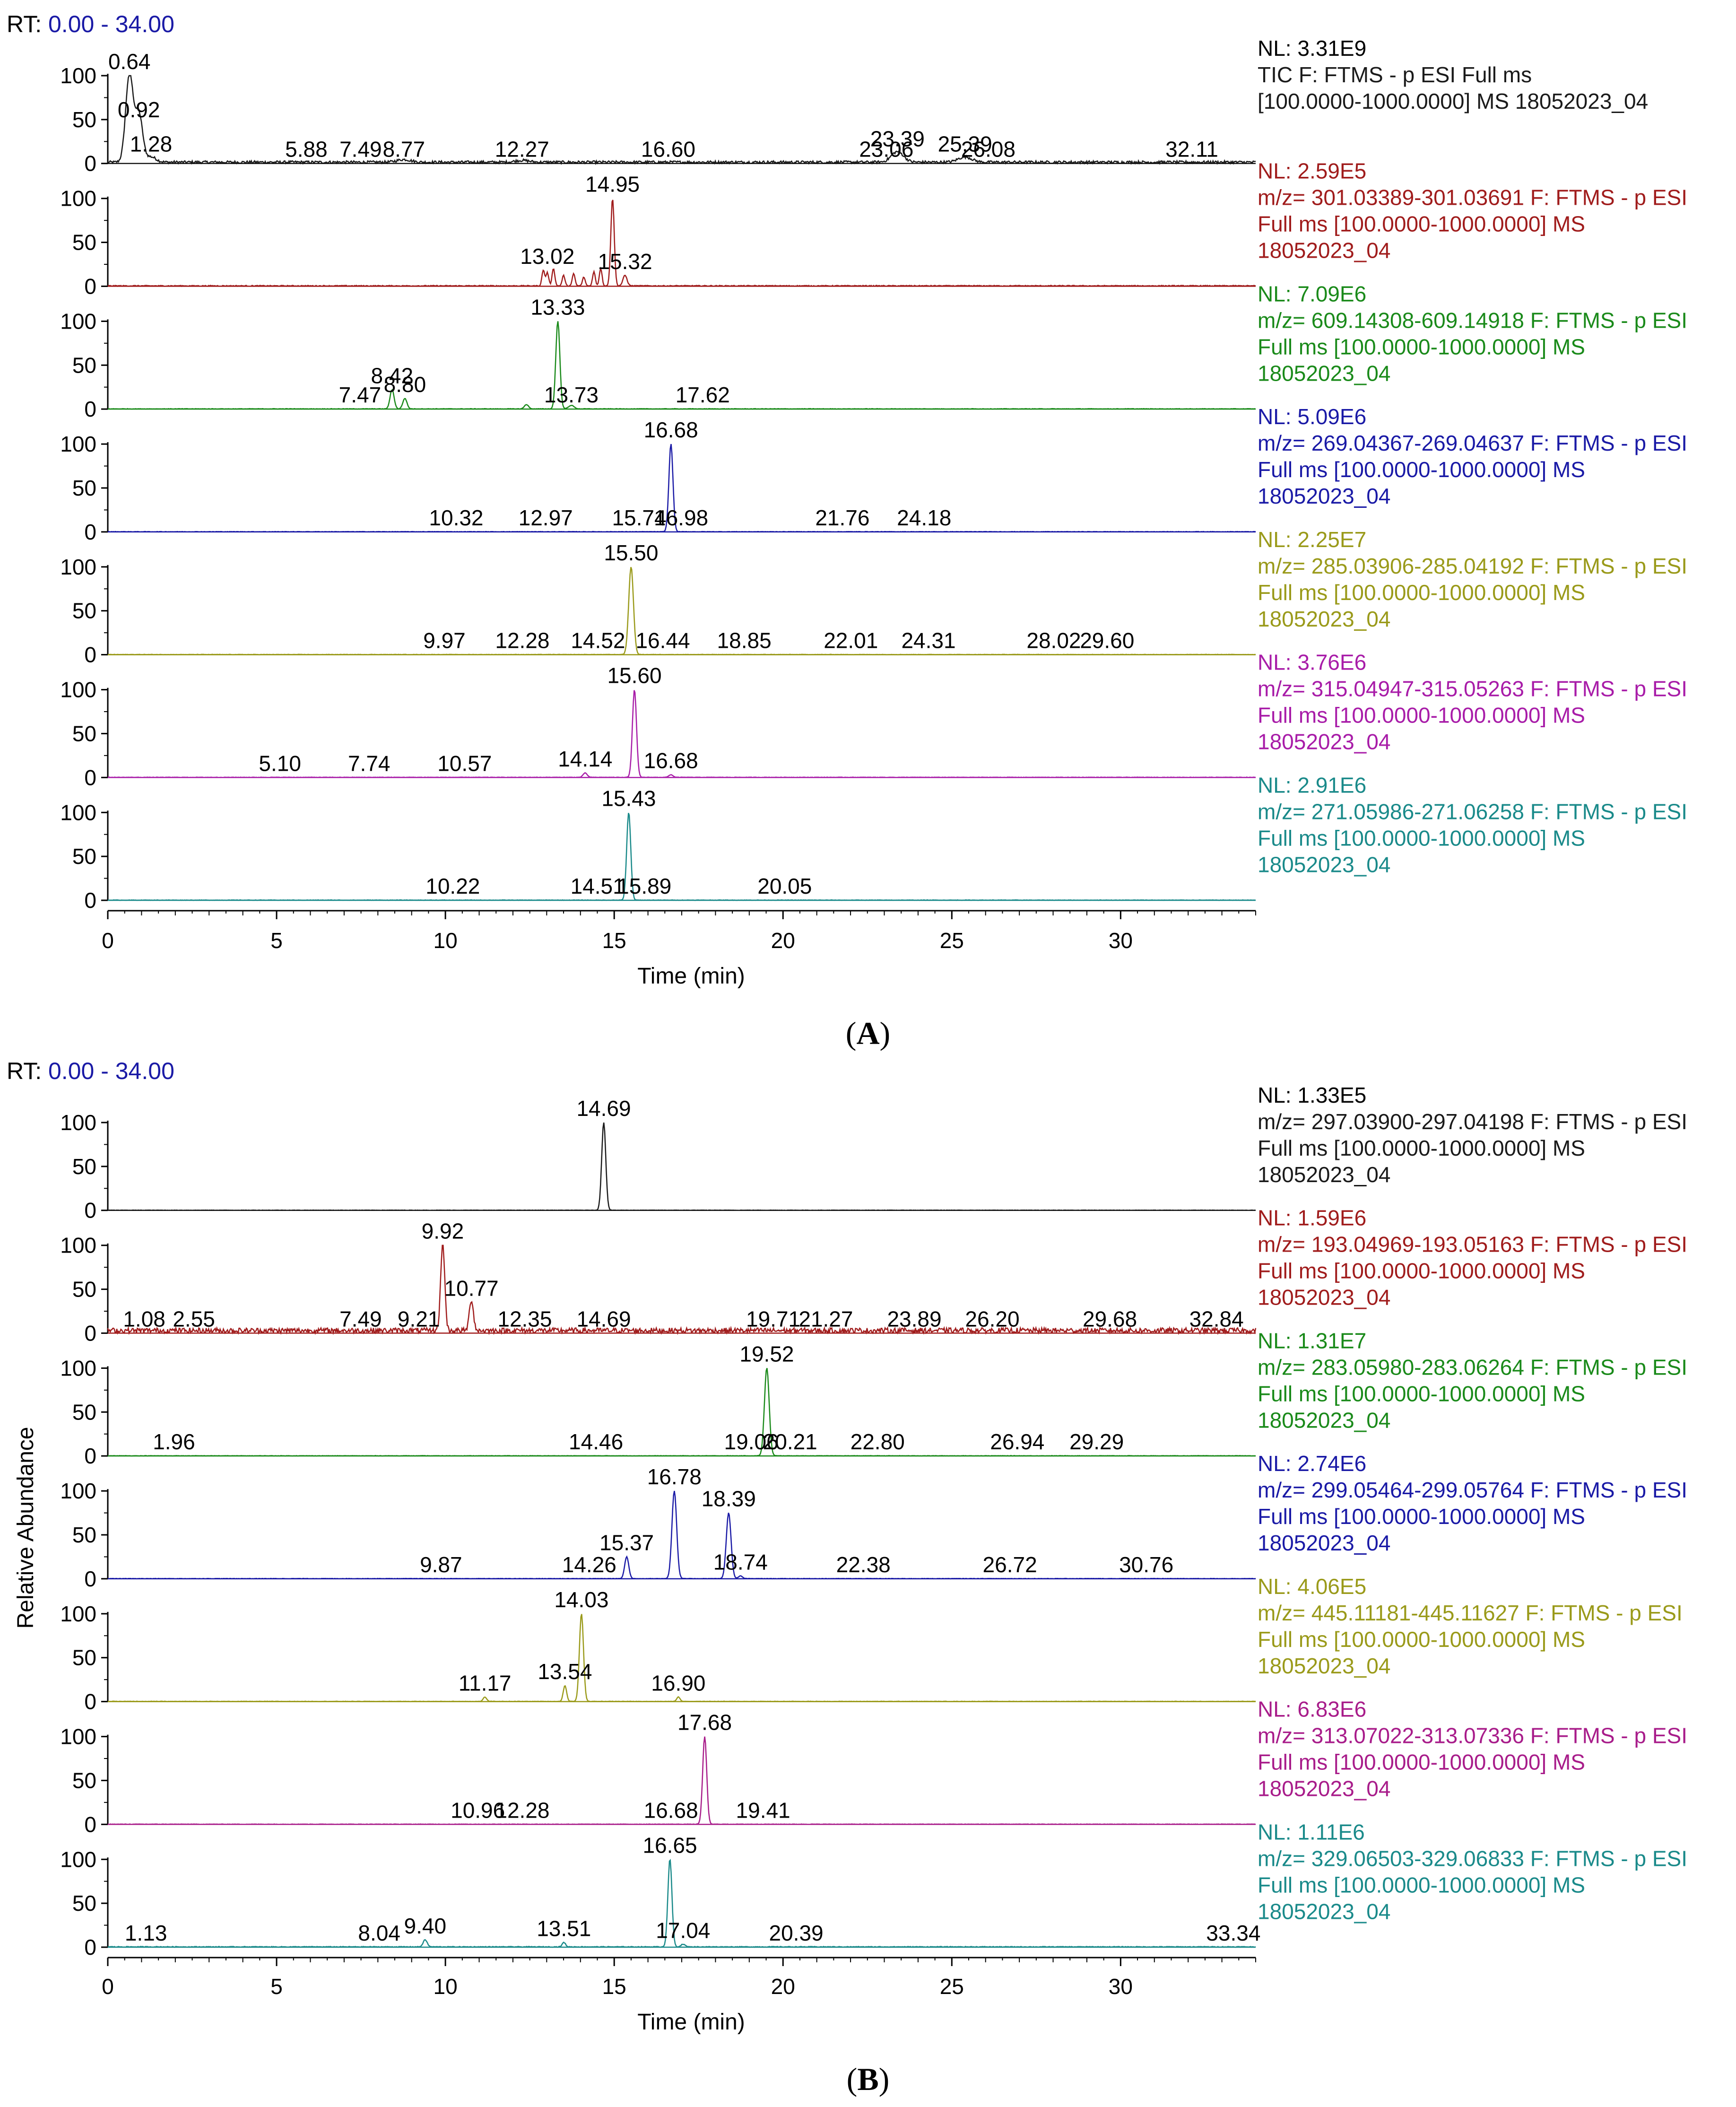  I want to click on x-tick-label: 30, so click(1121, 940).